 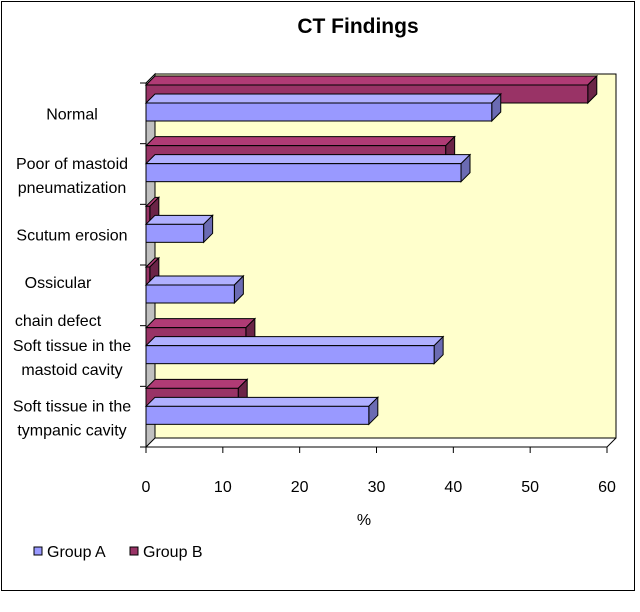 What do you see at coordinates (58, 283) in the screenshot?
I see `category-label: Ossicular` at bounding box center [58, 283].